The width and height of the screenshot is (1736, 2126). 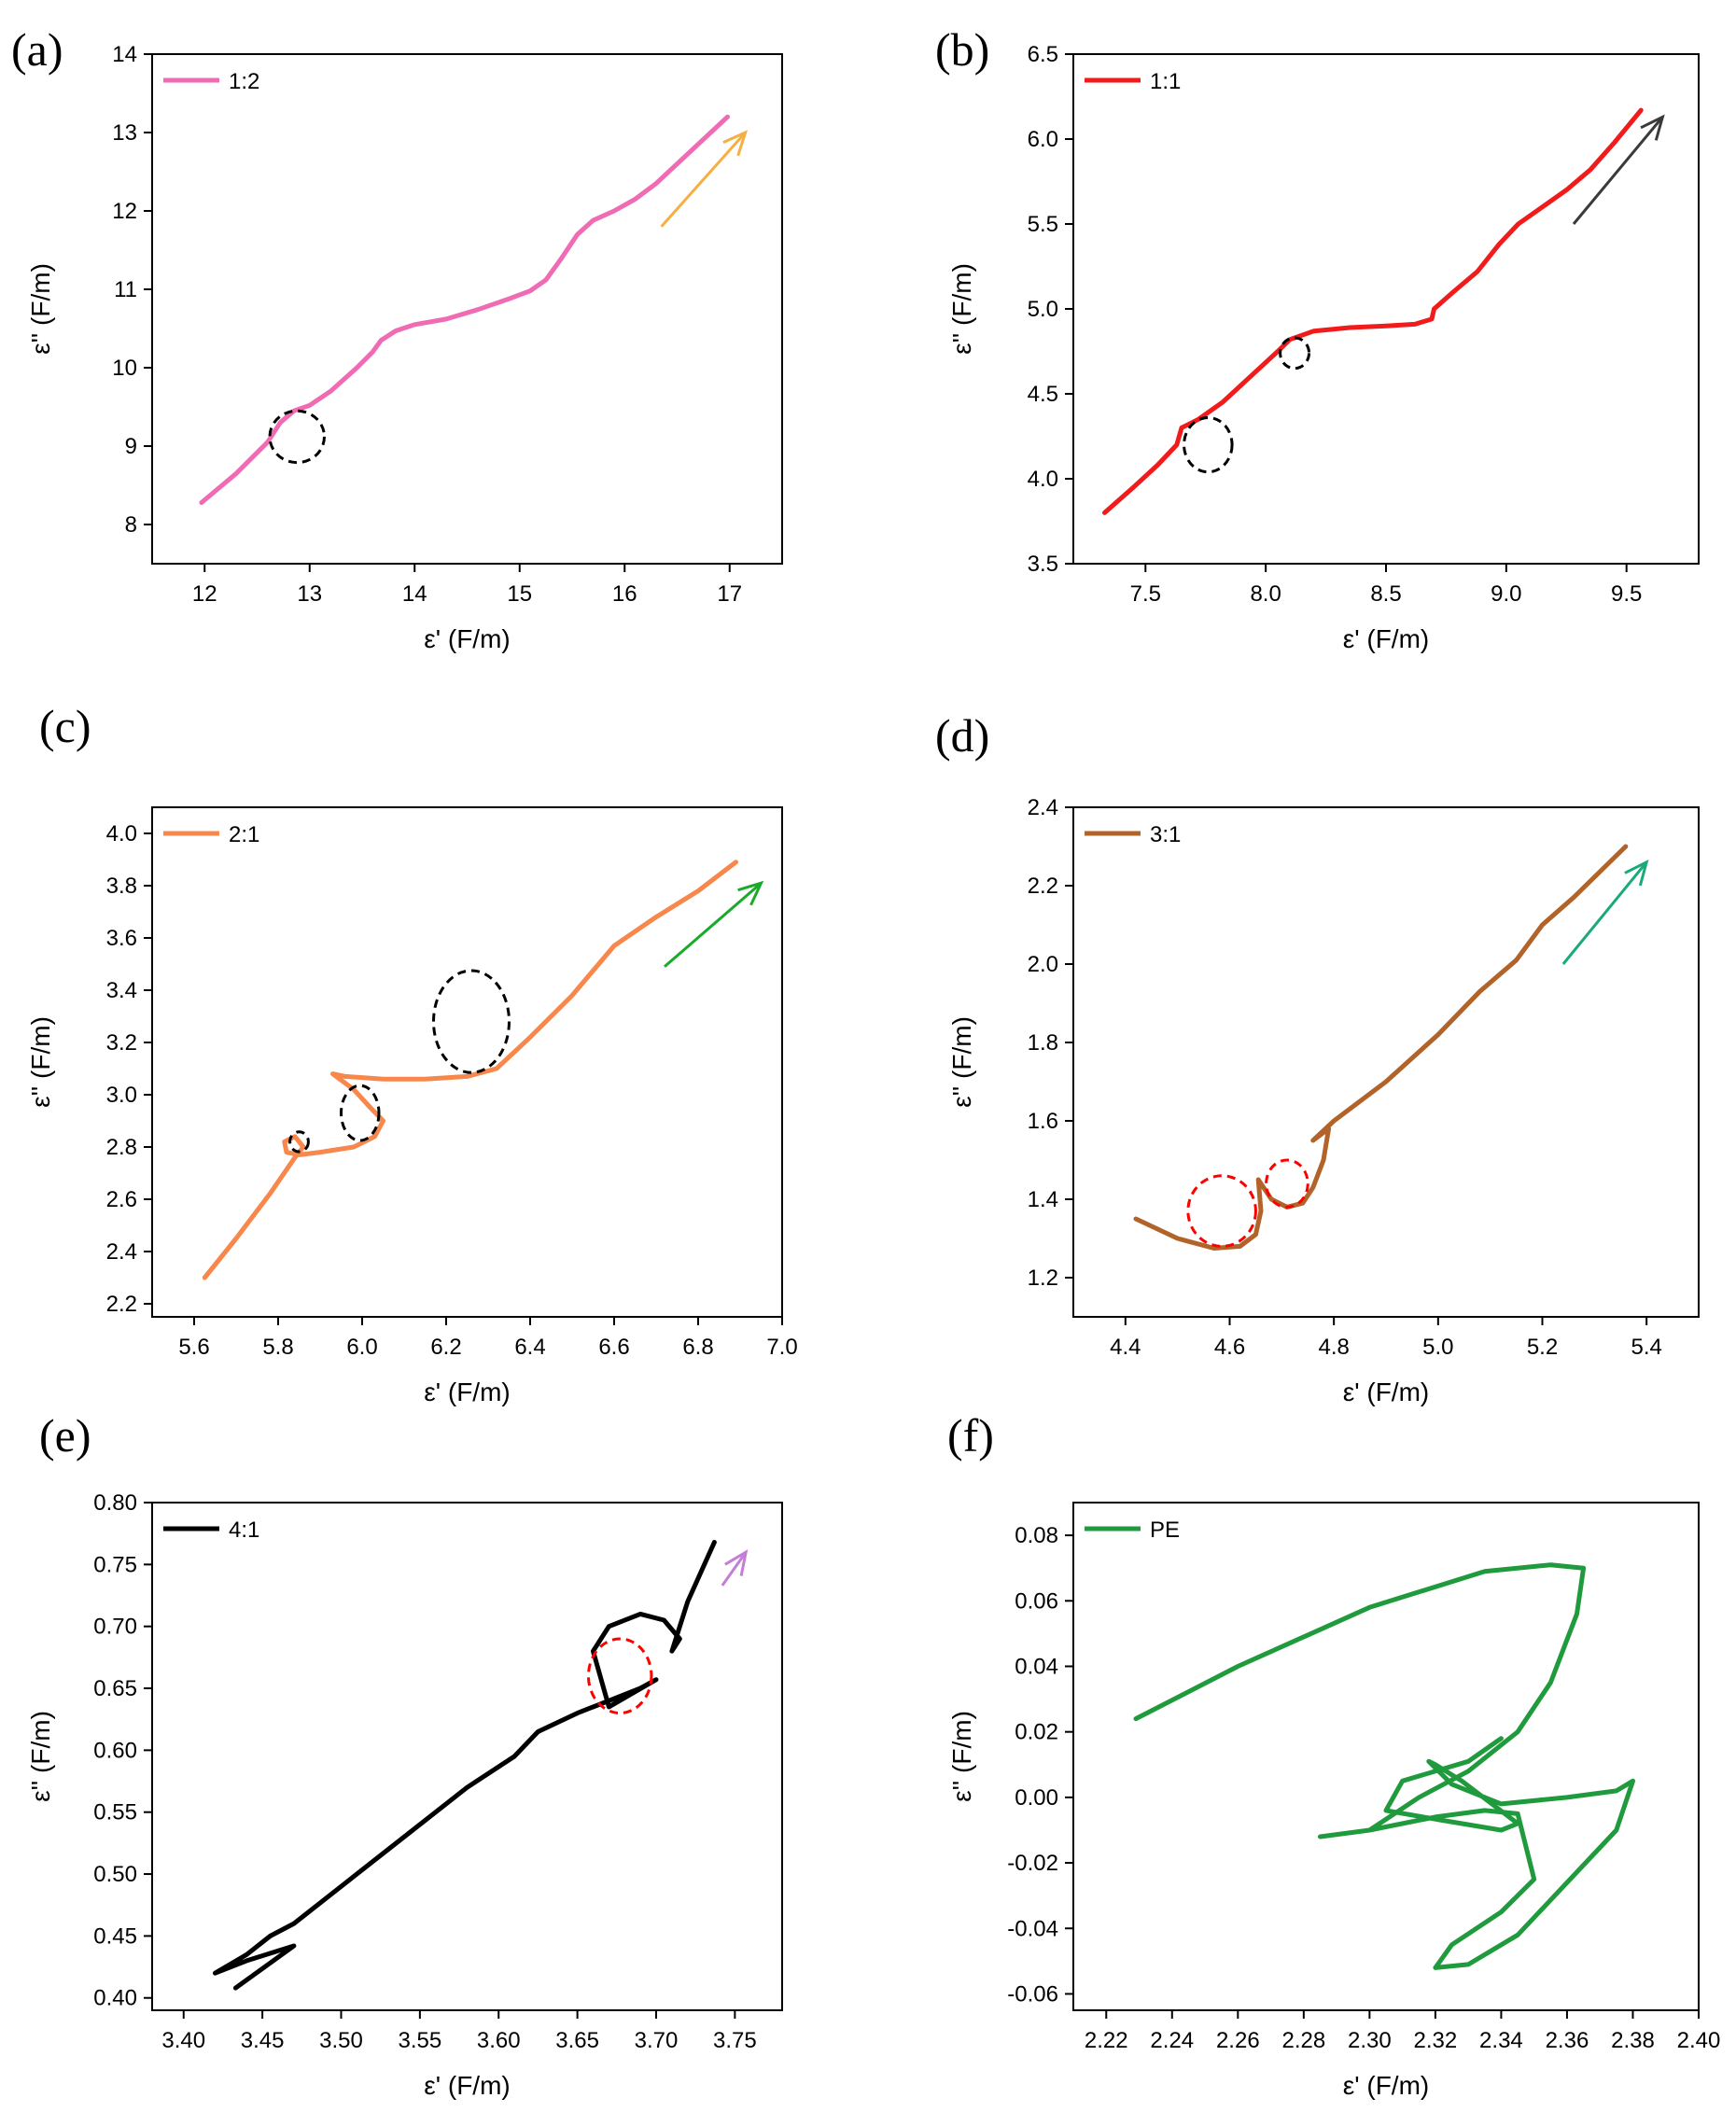 What do you see at coordinates (1699, 2040) in the screenshot?
I see `x-tick-label: 2.40` at bounding box center [1699, 2040].